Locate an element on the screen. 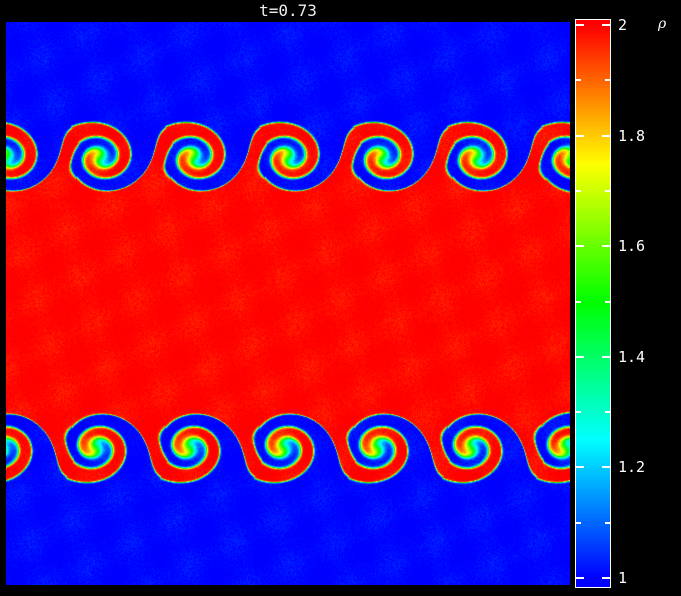 This screenshot has width=681, height=596. colorbar-tick-label: 1.6 is located at coordinates (632, 246).